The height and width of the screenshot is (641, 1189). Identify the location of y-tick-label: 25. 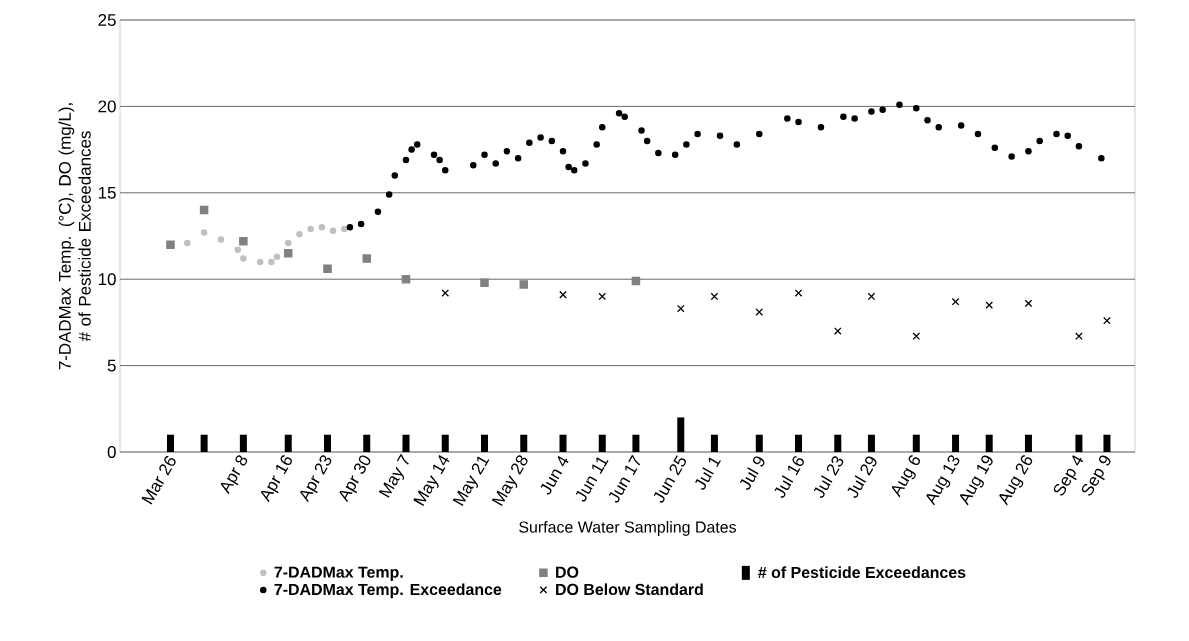
(107, 20).